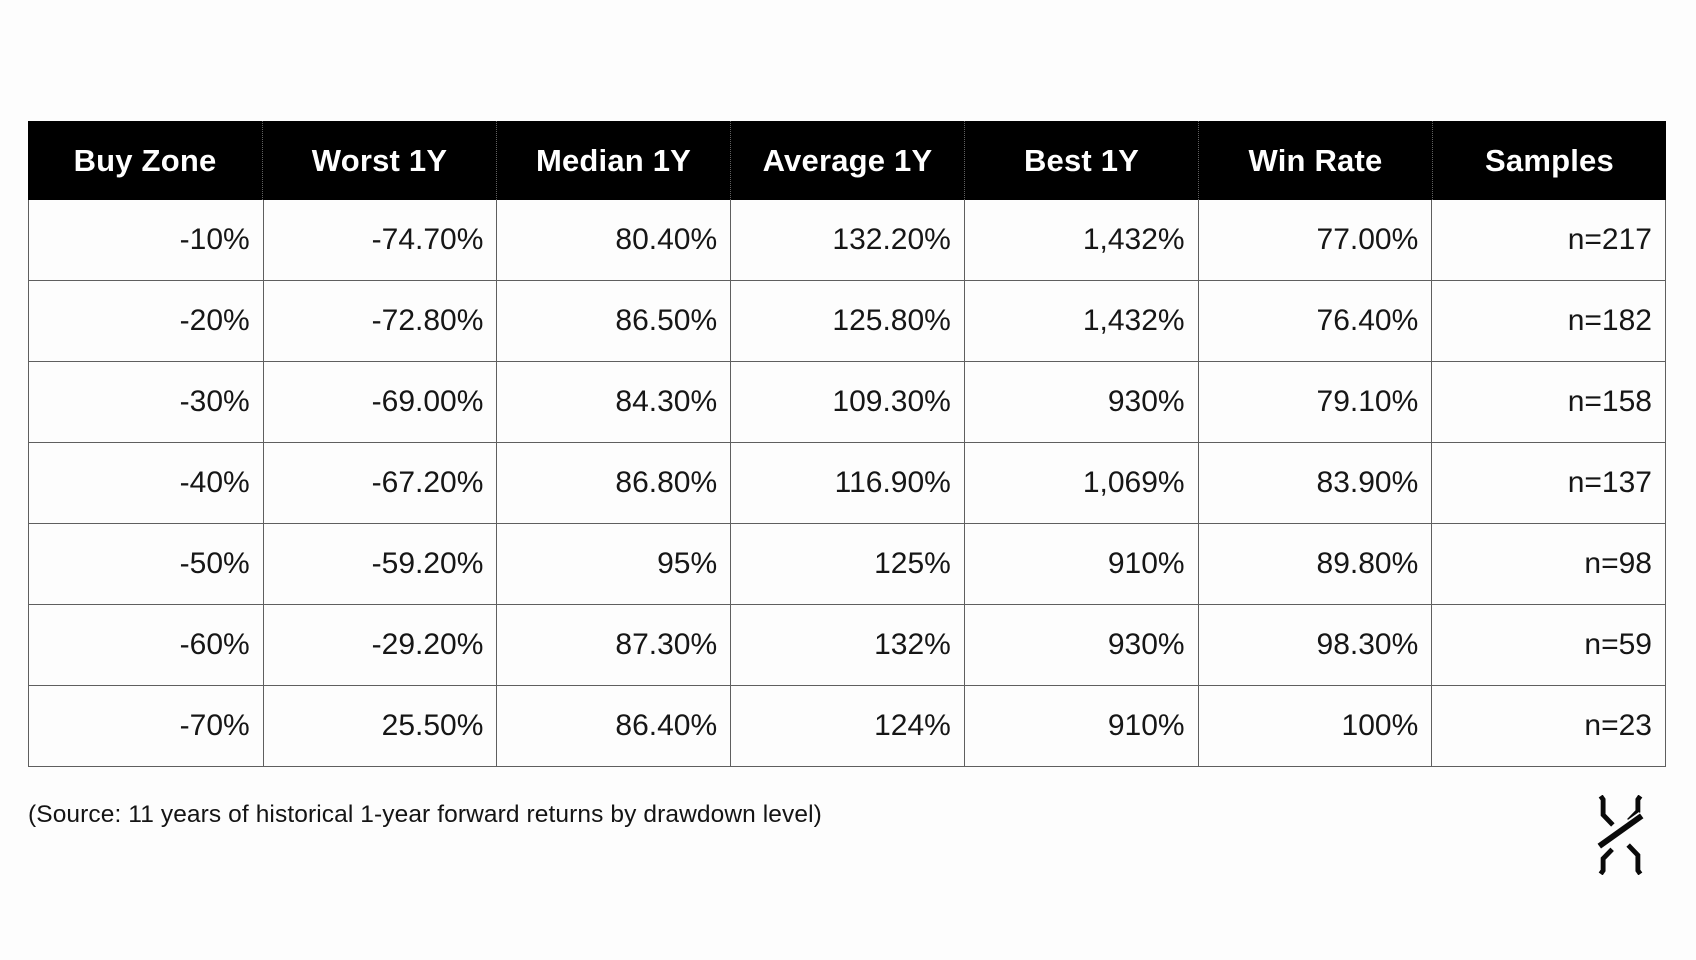 The width and height of the screenshot is (1696, 960). I want to click on cell-worst-1y: -72.80%, so click(379, 321).